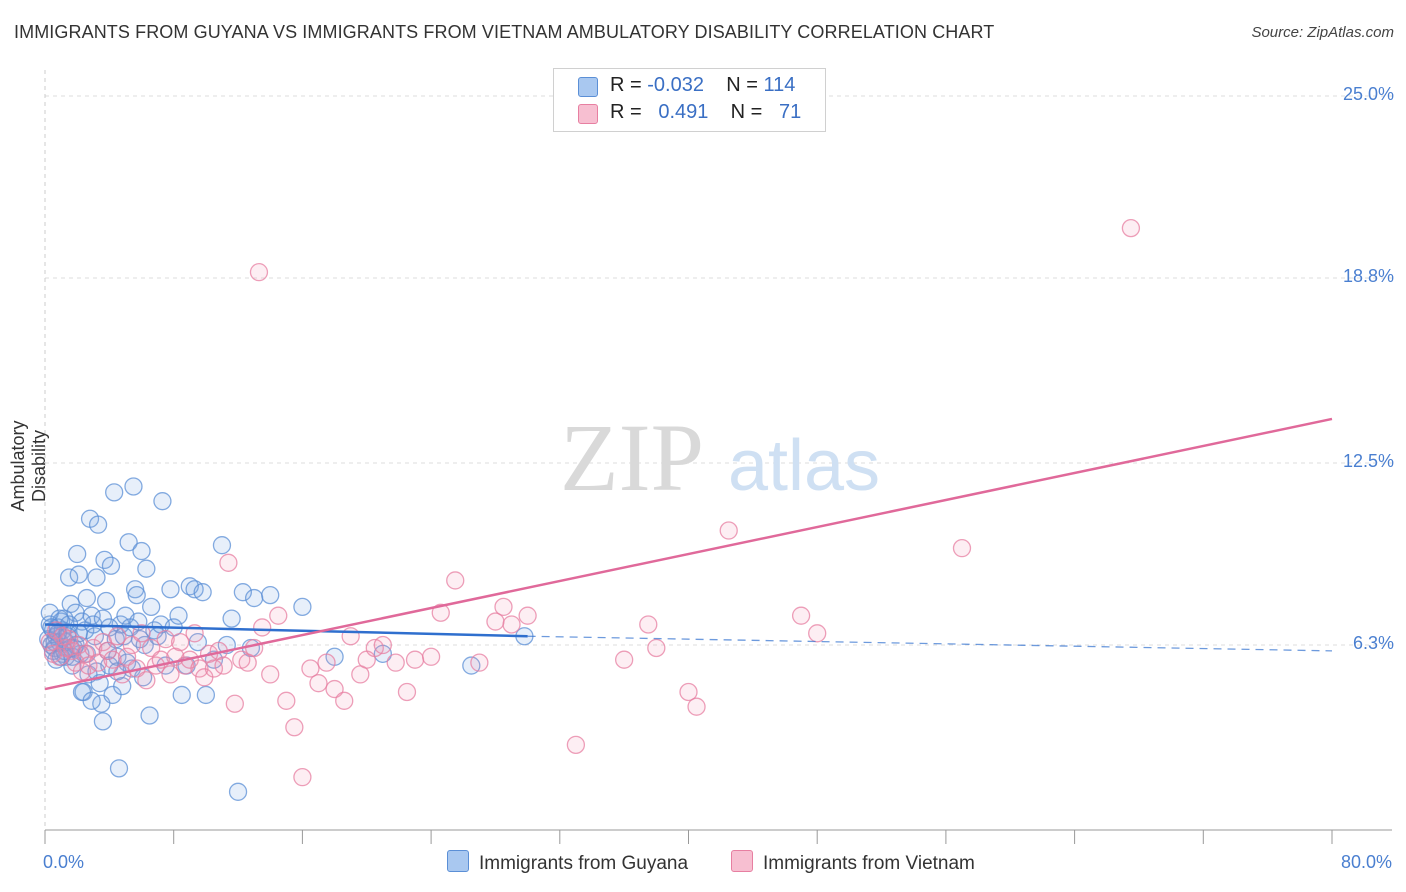  What do you see at coordinates (458, 861) in the screenshot?
I see `bottom-legend-swatch-guyana` at bounding box center [458, 861].